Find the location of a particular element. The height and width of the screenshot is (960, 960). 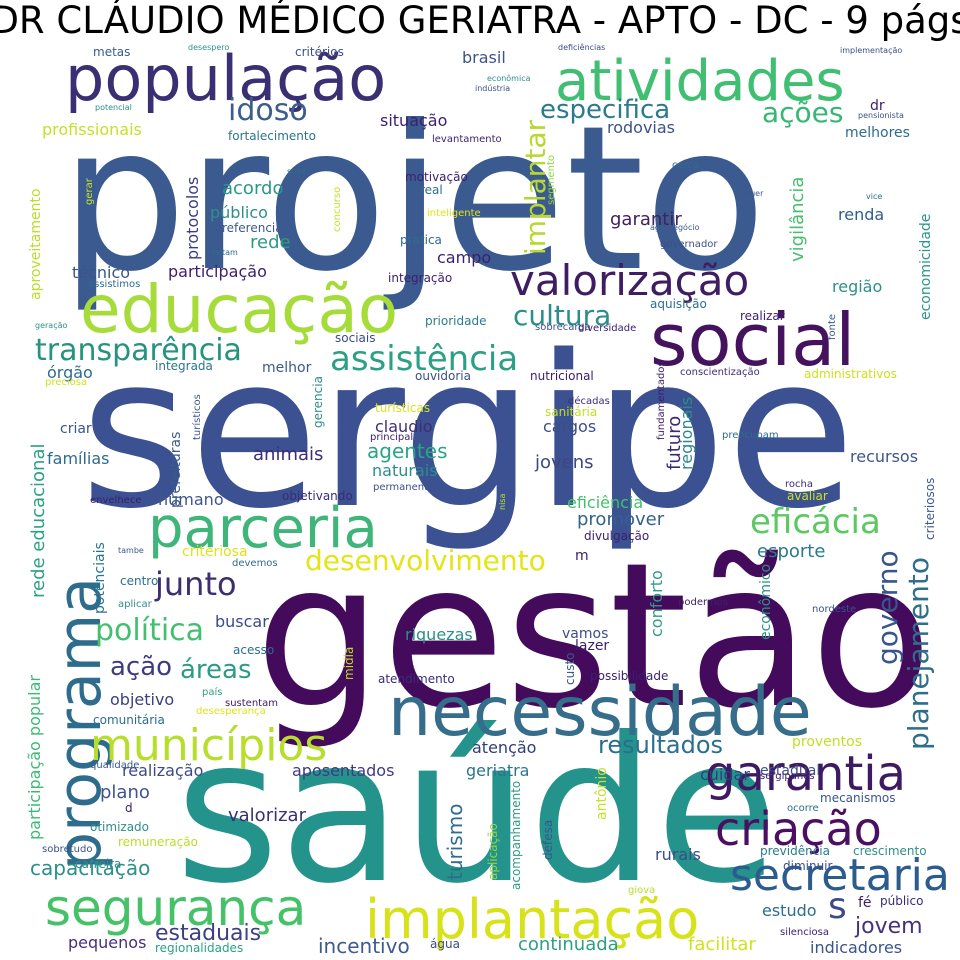

word-levantamento: levantamento is located at coordinates (467, 139).